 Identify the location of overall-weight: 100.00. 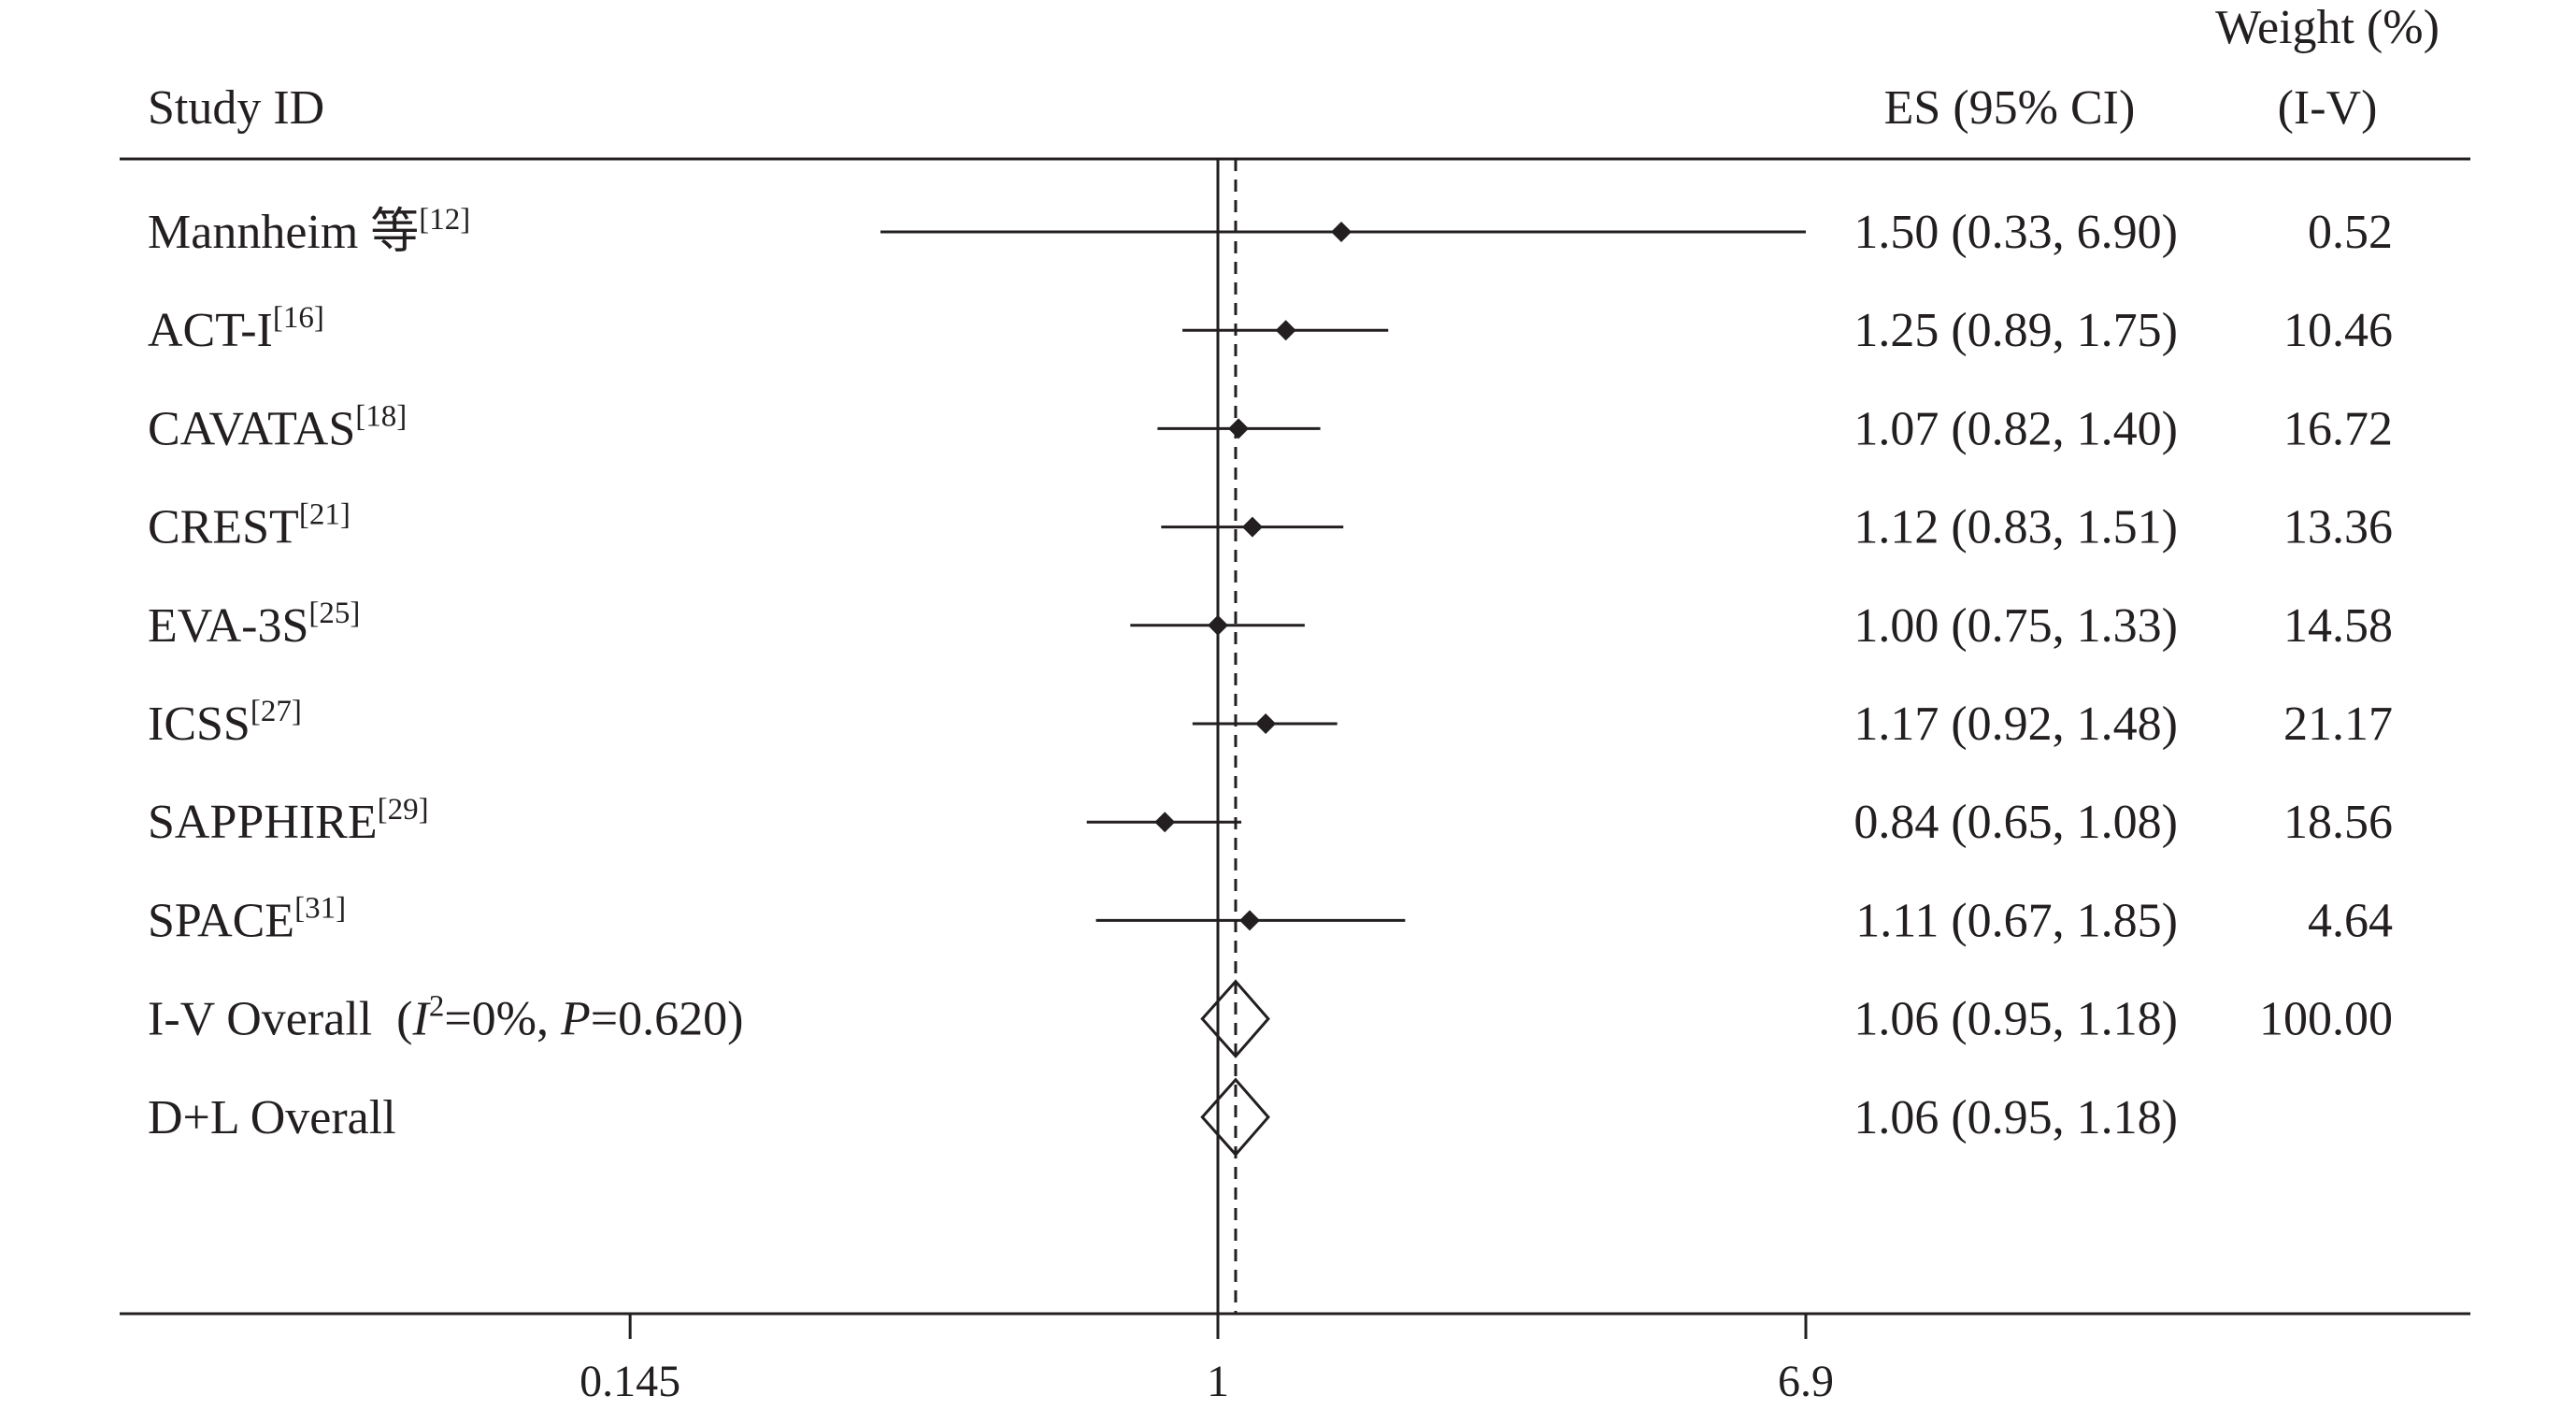
(2326, 1019).